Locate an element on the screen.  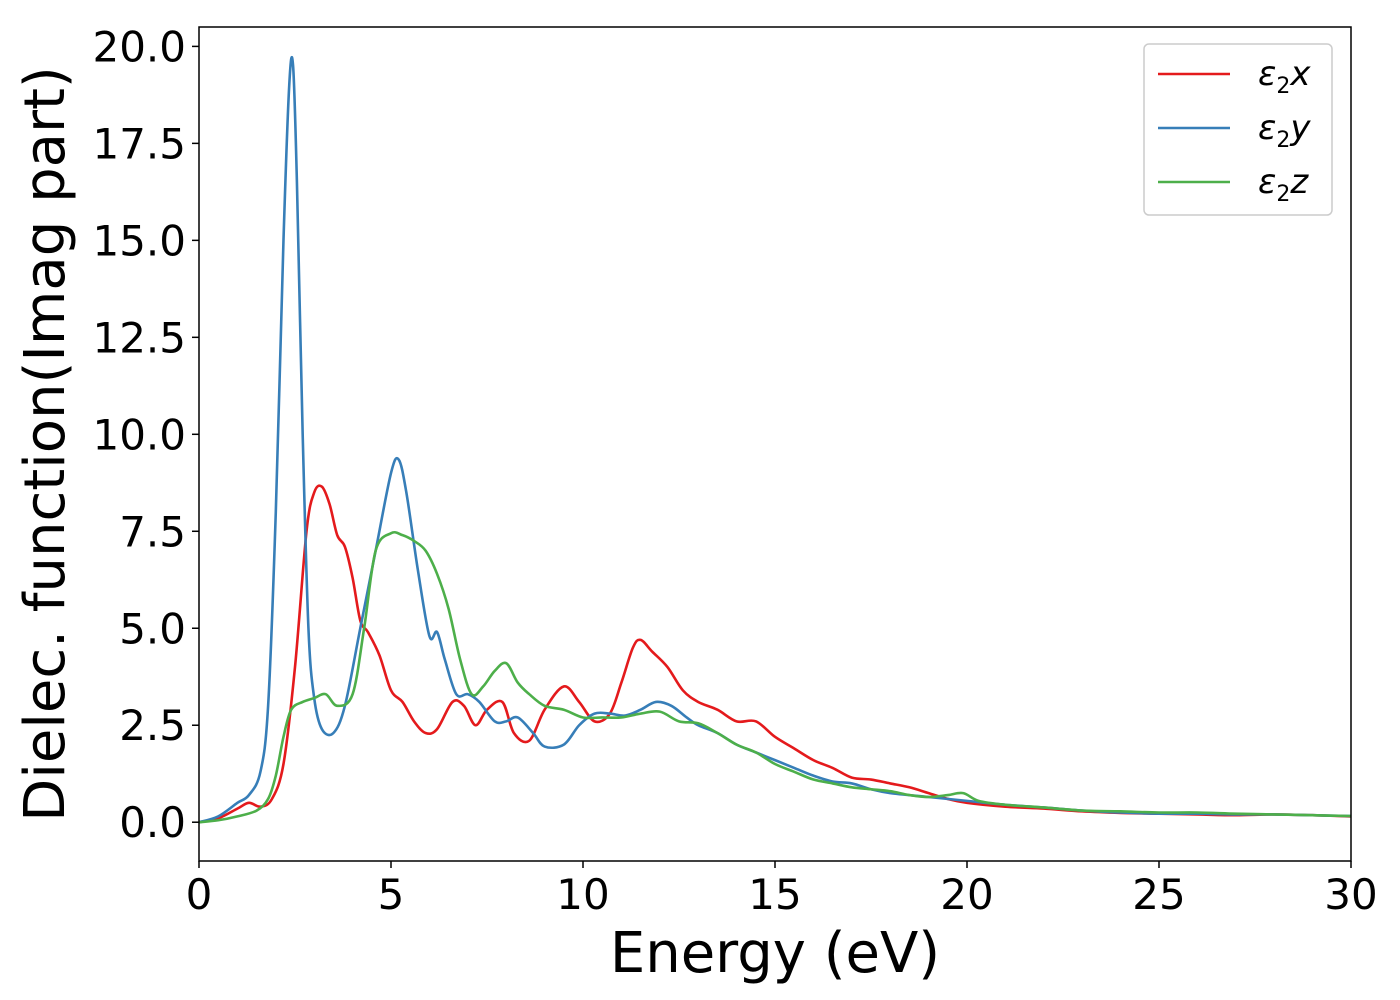
y-tick-label: 12.5 is located at coordinates (139, 337).